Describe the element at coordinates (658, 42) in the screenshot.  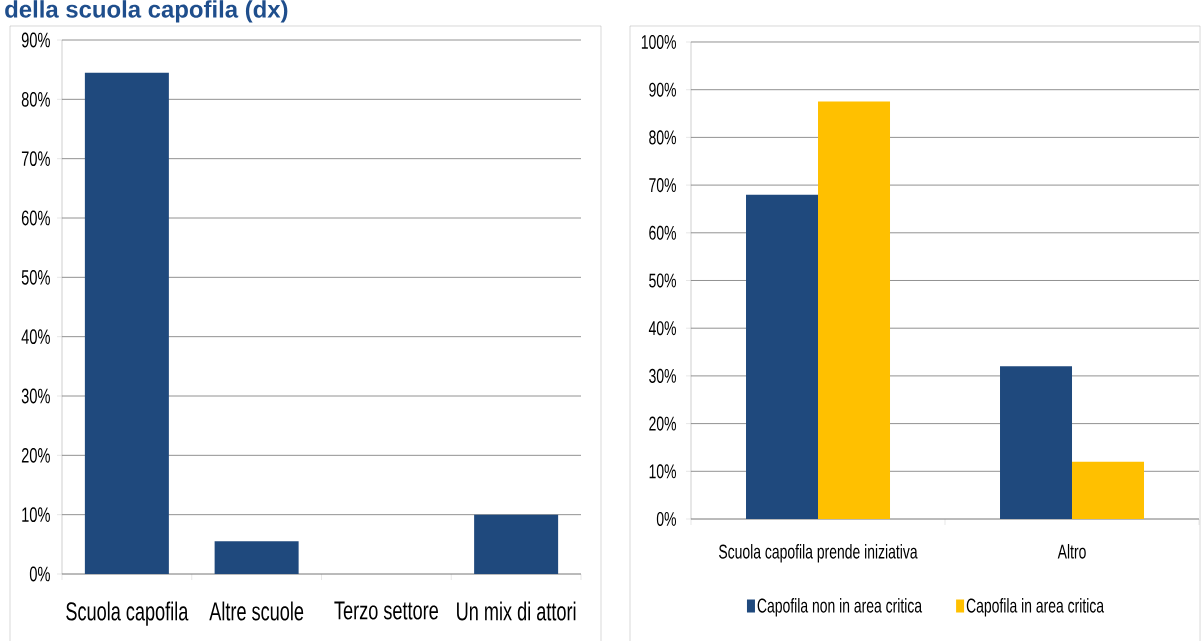
I see `y-tick-label: 100%` at that location.